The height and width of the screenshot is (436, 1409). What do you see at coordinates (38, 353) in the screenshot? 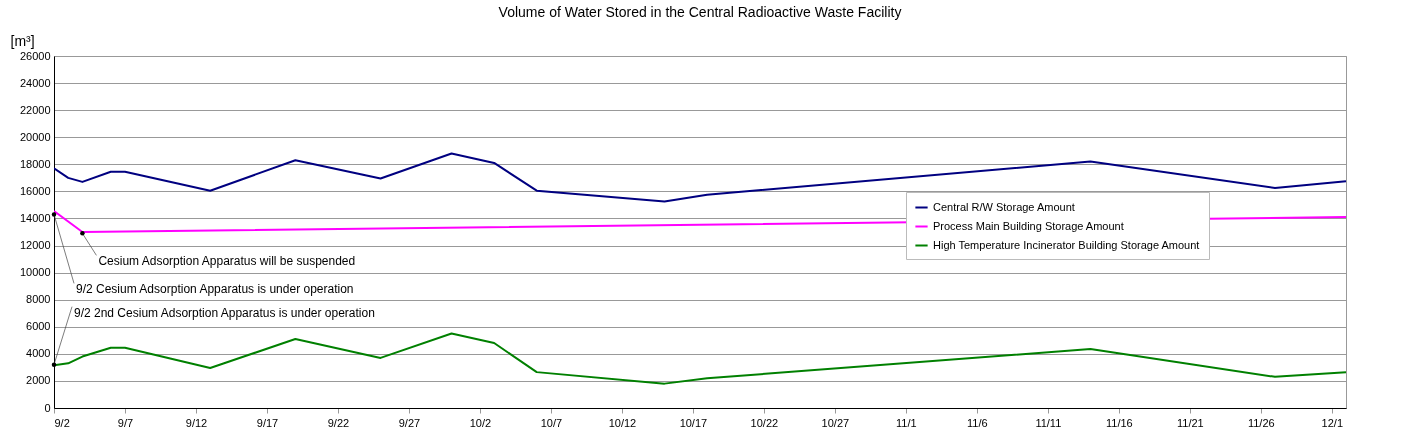
I see `y-tick-label: 4000` at bounding box center [38, 353].